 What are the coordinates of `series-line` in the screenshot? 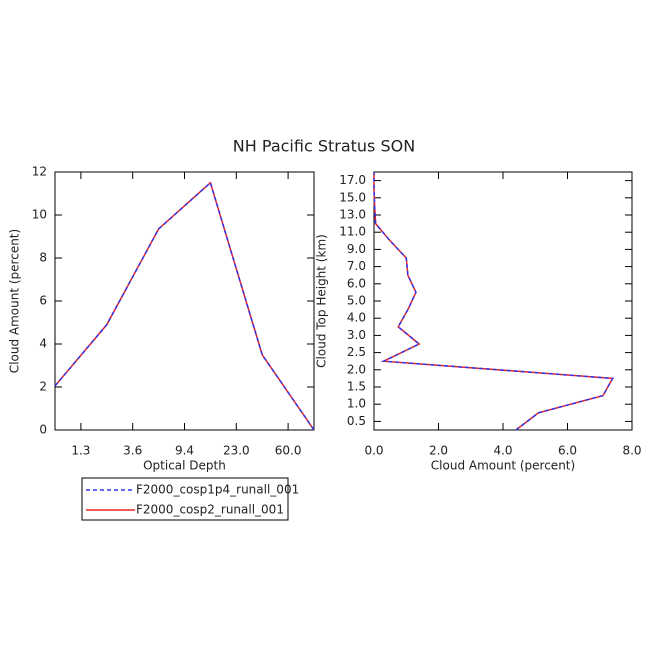 It's located at (493, 301).